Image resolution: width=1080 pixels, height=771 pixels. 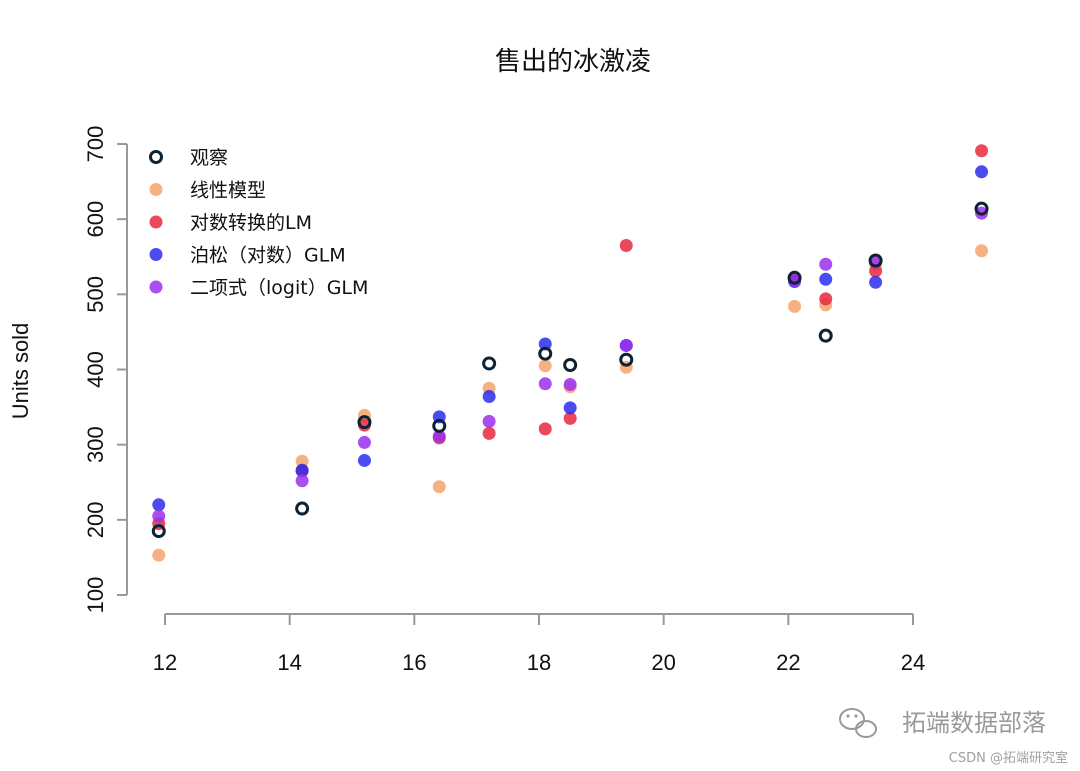 I want to click on x-ticks: 12 14 16 18 20 22 24, so click(x=539, y=644).